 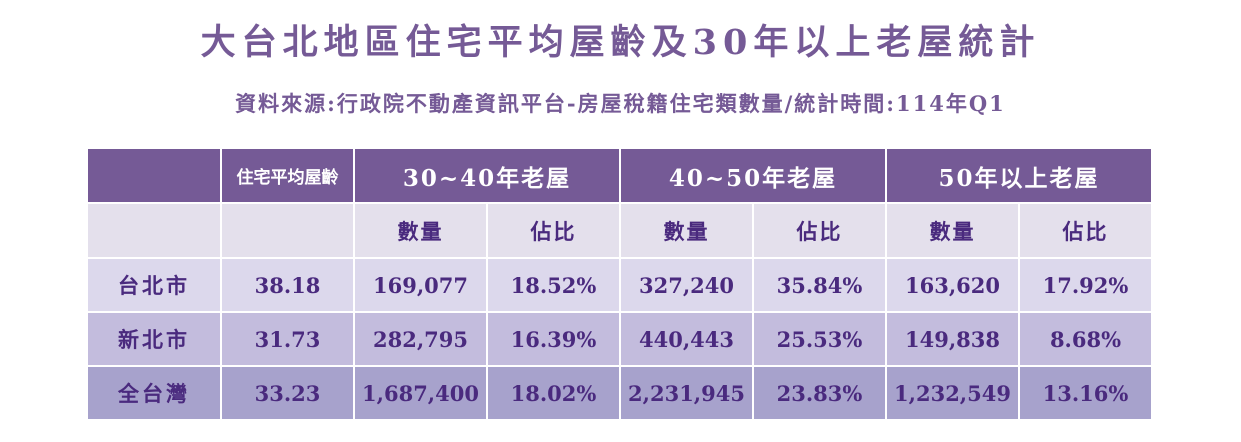 I want to click on page-title: 大台北地區住宅平均屋齡及30年以上老屋統計, so click(x=620, y=42).